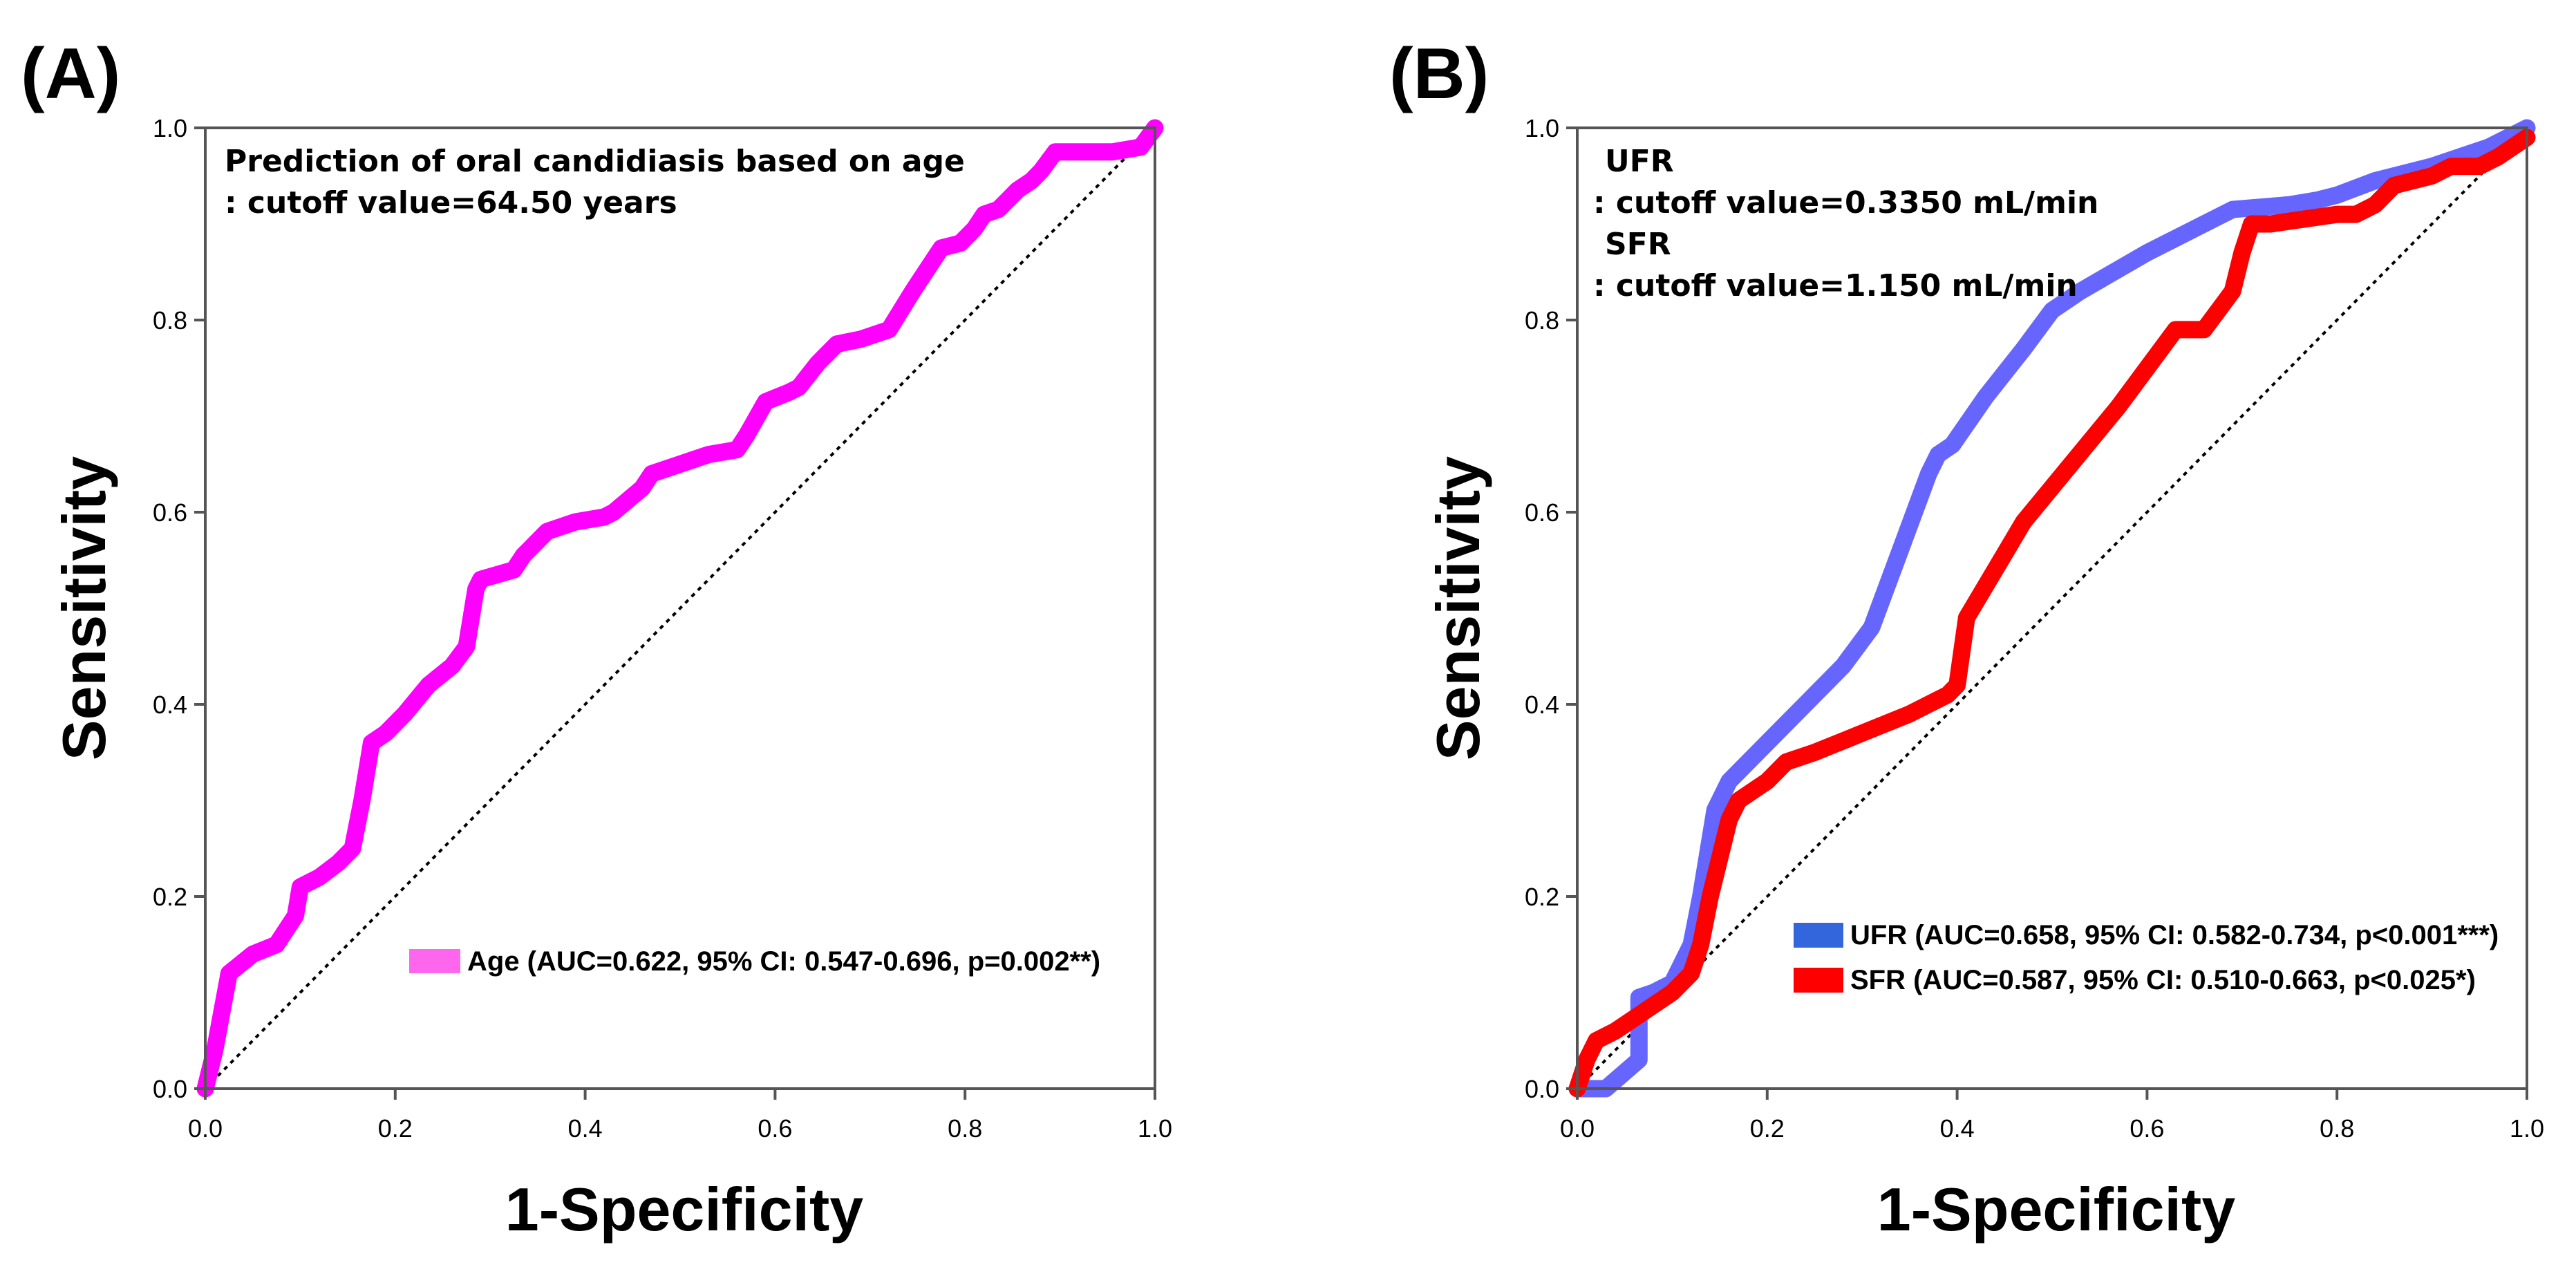  What do you see at coordinates (1458, 608) in the screenshot?
I see `panel-b-y-axis-title: Sensitivity` at bounding box center [1458, 608].